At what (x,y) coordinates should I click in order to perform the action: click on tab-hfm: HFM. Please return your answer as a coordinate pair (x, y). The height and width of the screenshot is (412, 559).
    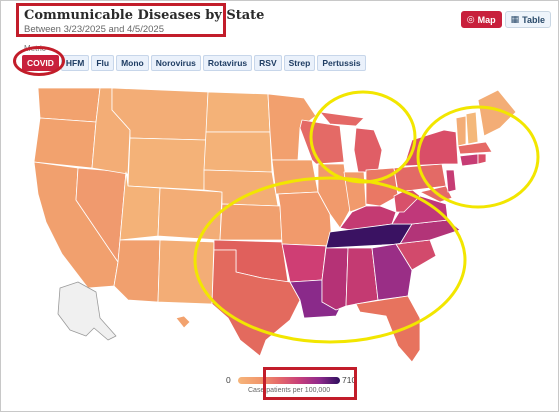
    Looking at the image, I should click on (75, 63).